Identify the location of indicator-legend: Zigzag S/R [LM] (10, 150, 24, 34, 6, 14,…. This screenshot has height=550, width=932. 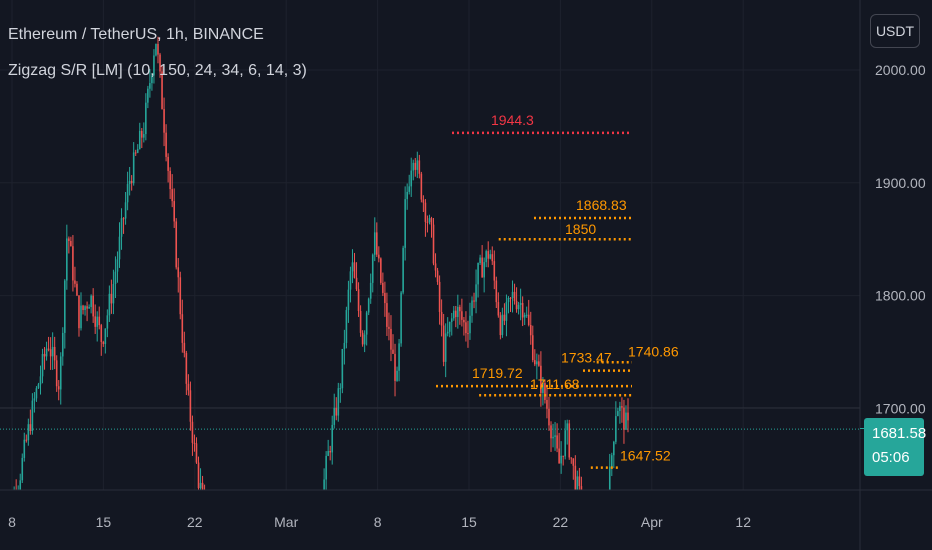
(157, 70).